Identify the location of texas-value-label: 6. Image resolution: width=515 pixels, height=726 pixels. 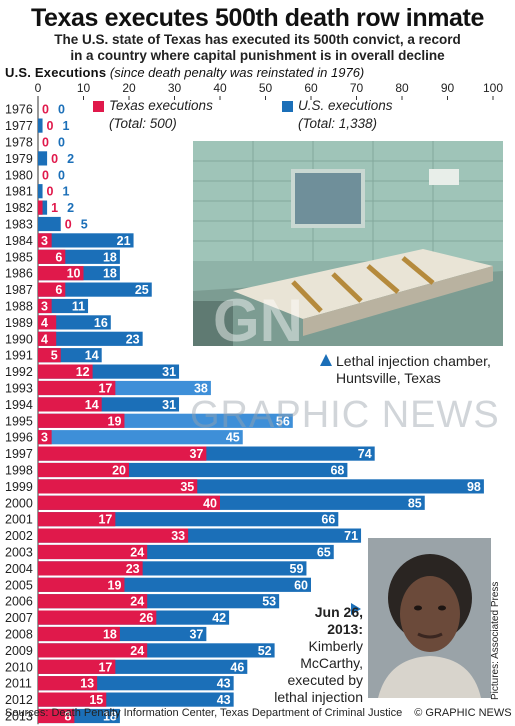
(58, 290).